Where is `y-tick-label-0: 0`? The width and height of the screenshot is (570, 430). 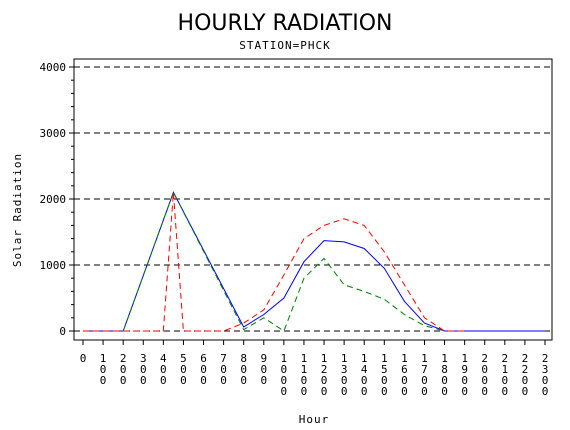 y-tick-label-0: 0 is located at coordinates (62, 331).